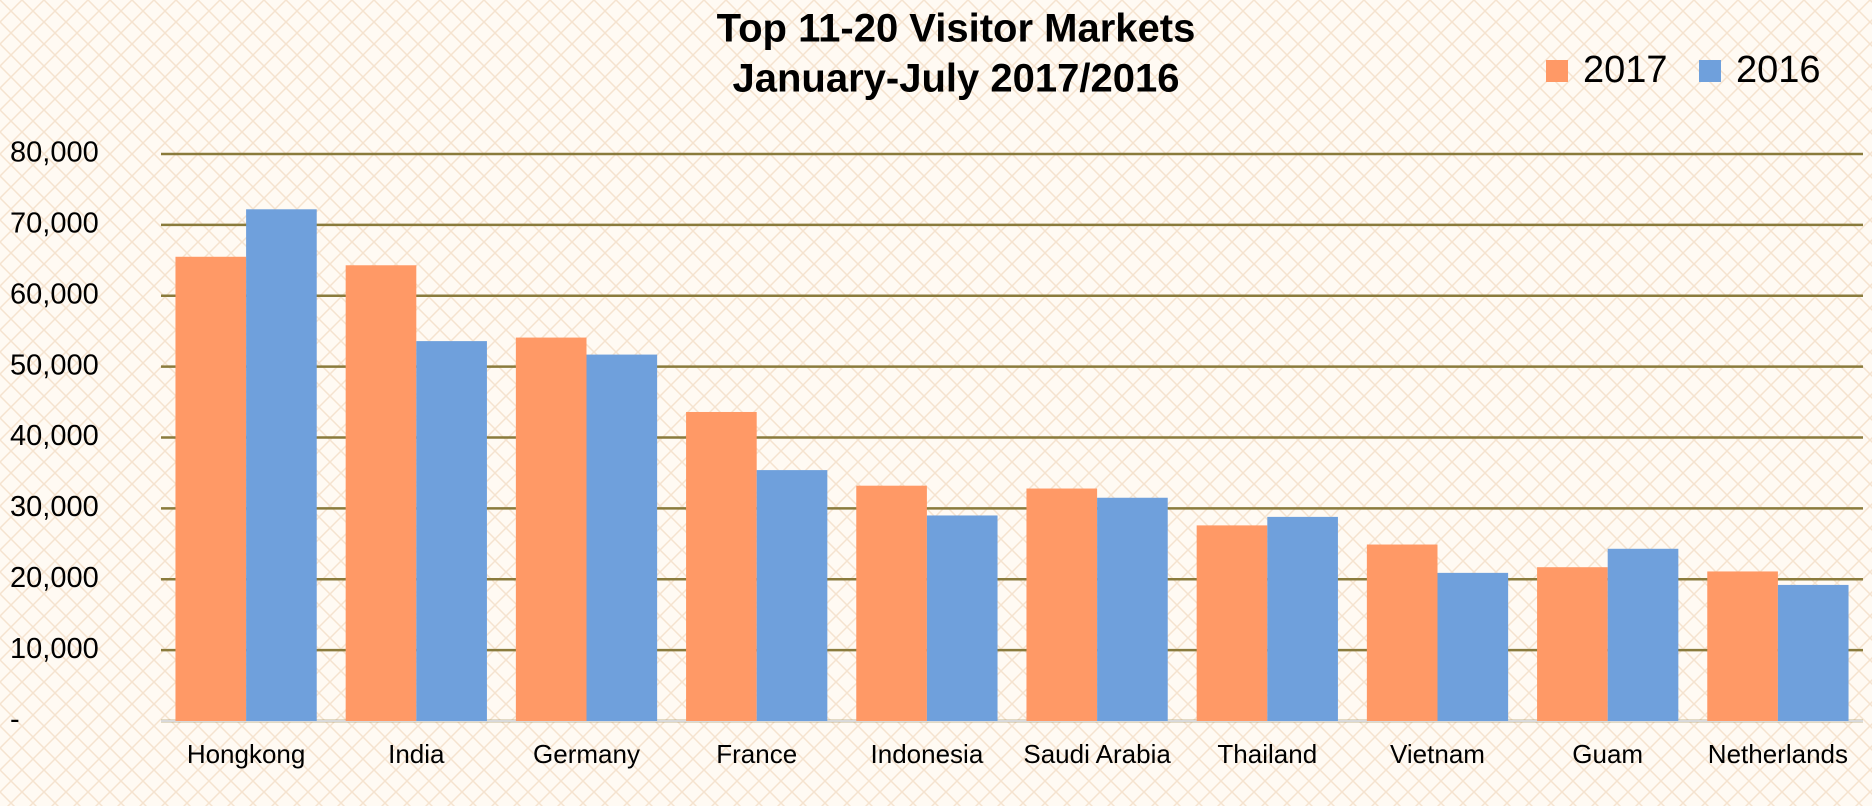 The height and width of the screenshot is (806, 1872). Describe the element at coordinates (54, 365) in the screenshot. I see `y-tick-label: 50,000` at that location.